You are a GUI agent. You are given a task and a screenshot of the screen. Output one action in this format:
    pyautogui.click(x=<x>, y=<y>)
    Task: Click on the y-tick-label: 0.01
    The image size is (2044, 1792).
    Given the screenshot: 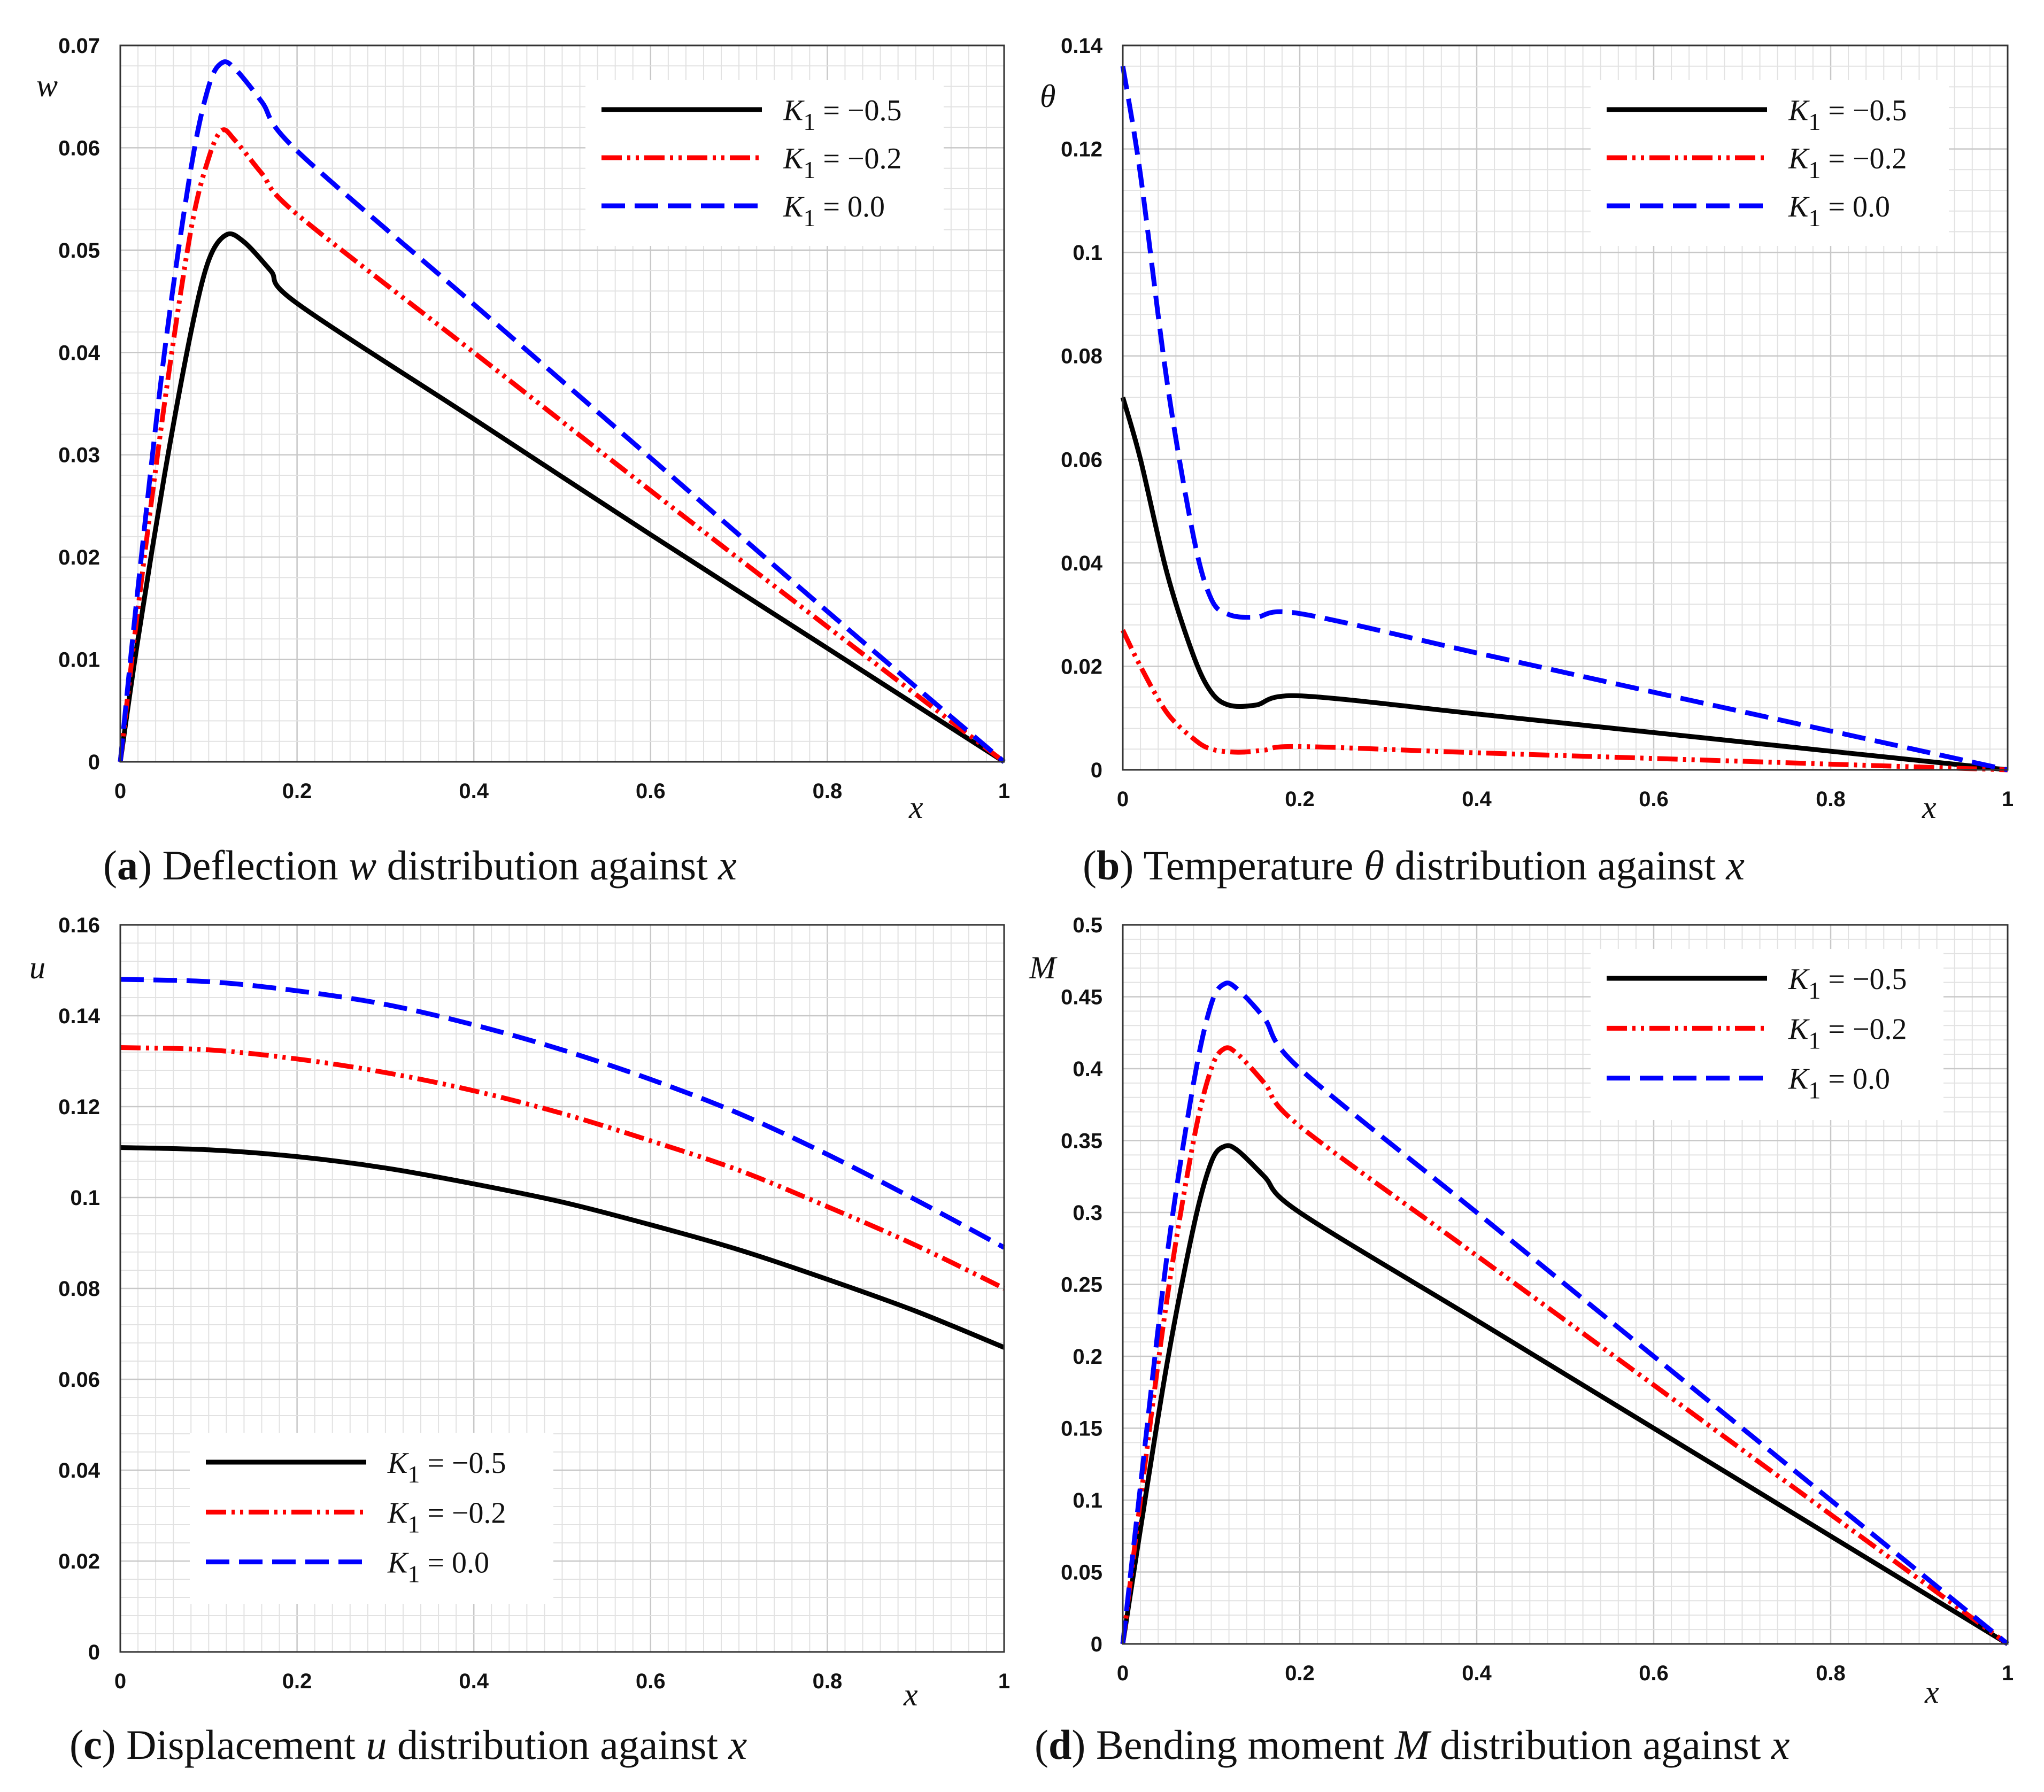 What is the action you would take?
    pyautogui.click(x=79, y=660)
    